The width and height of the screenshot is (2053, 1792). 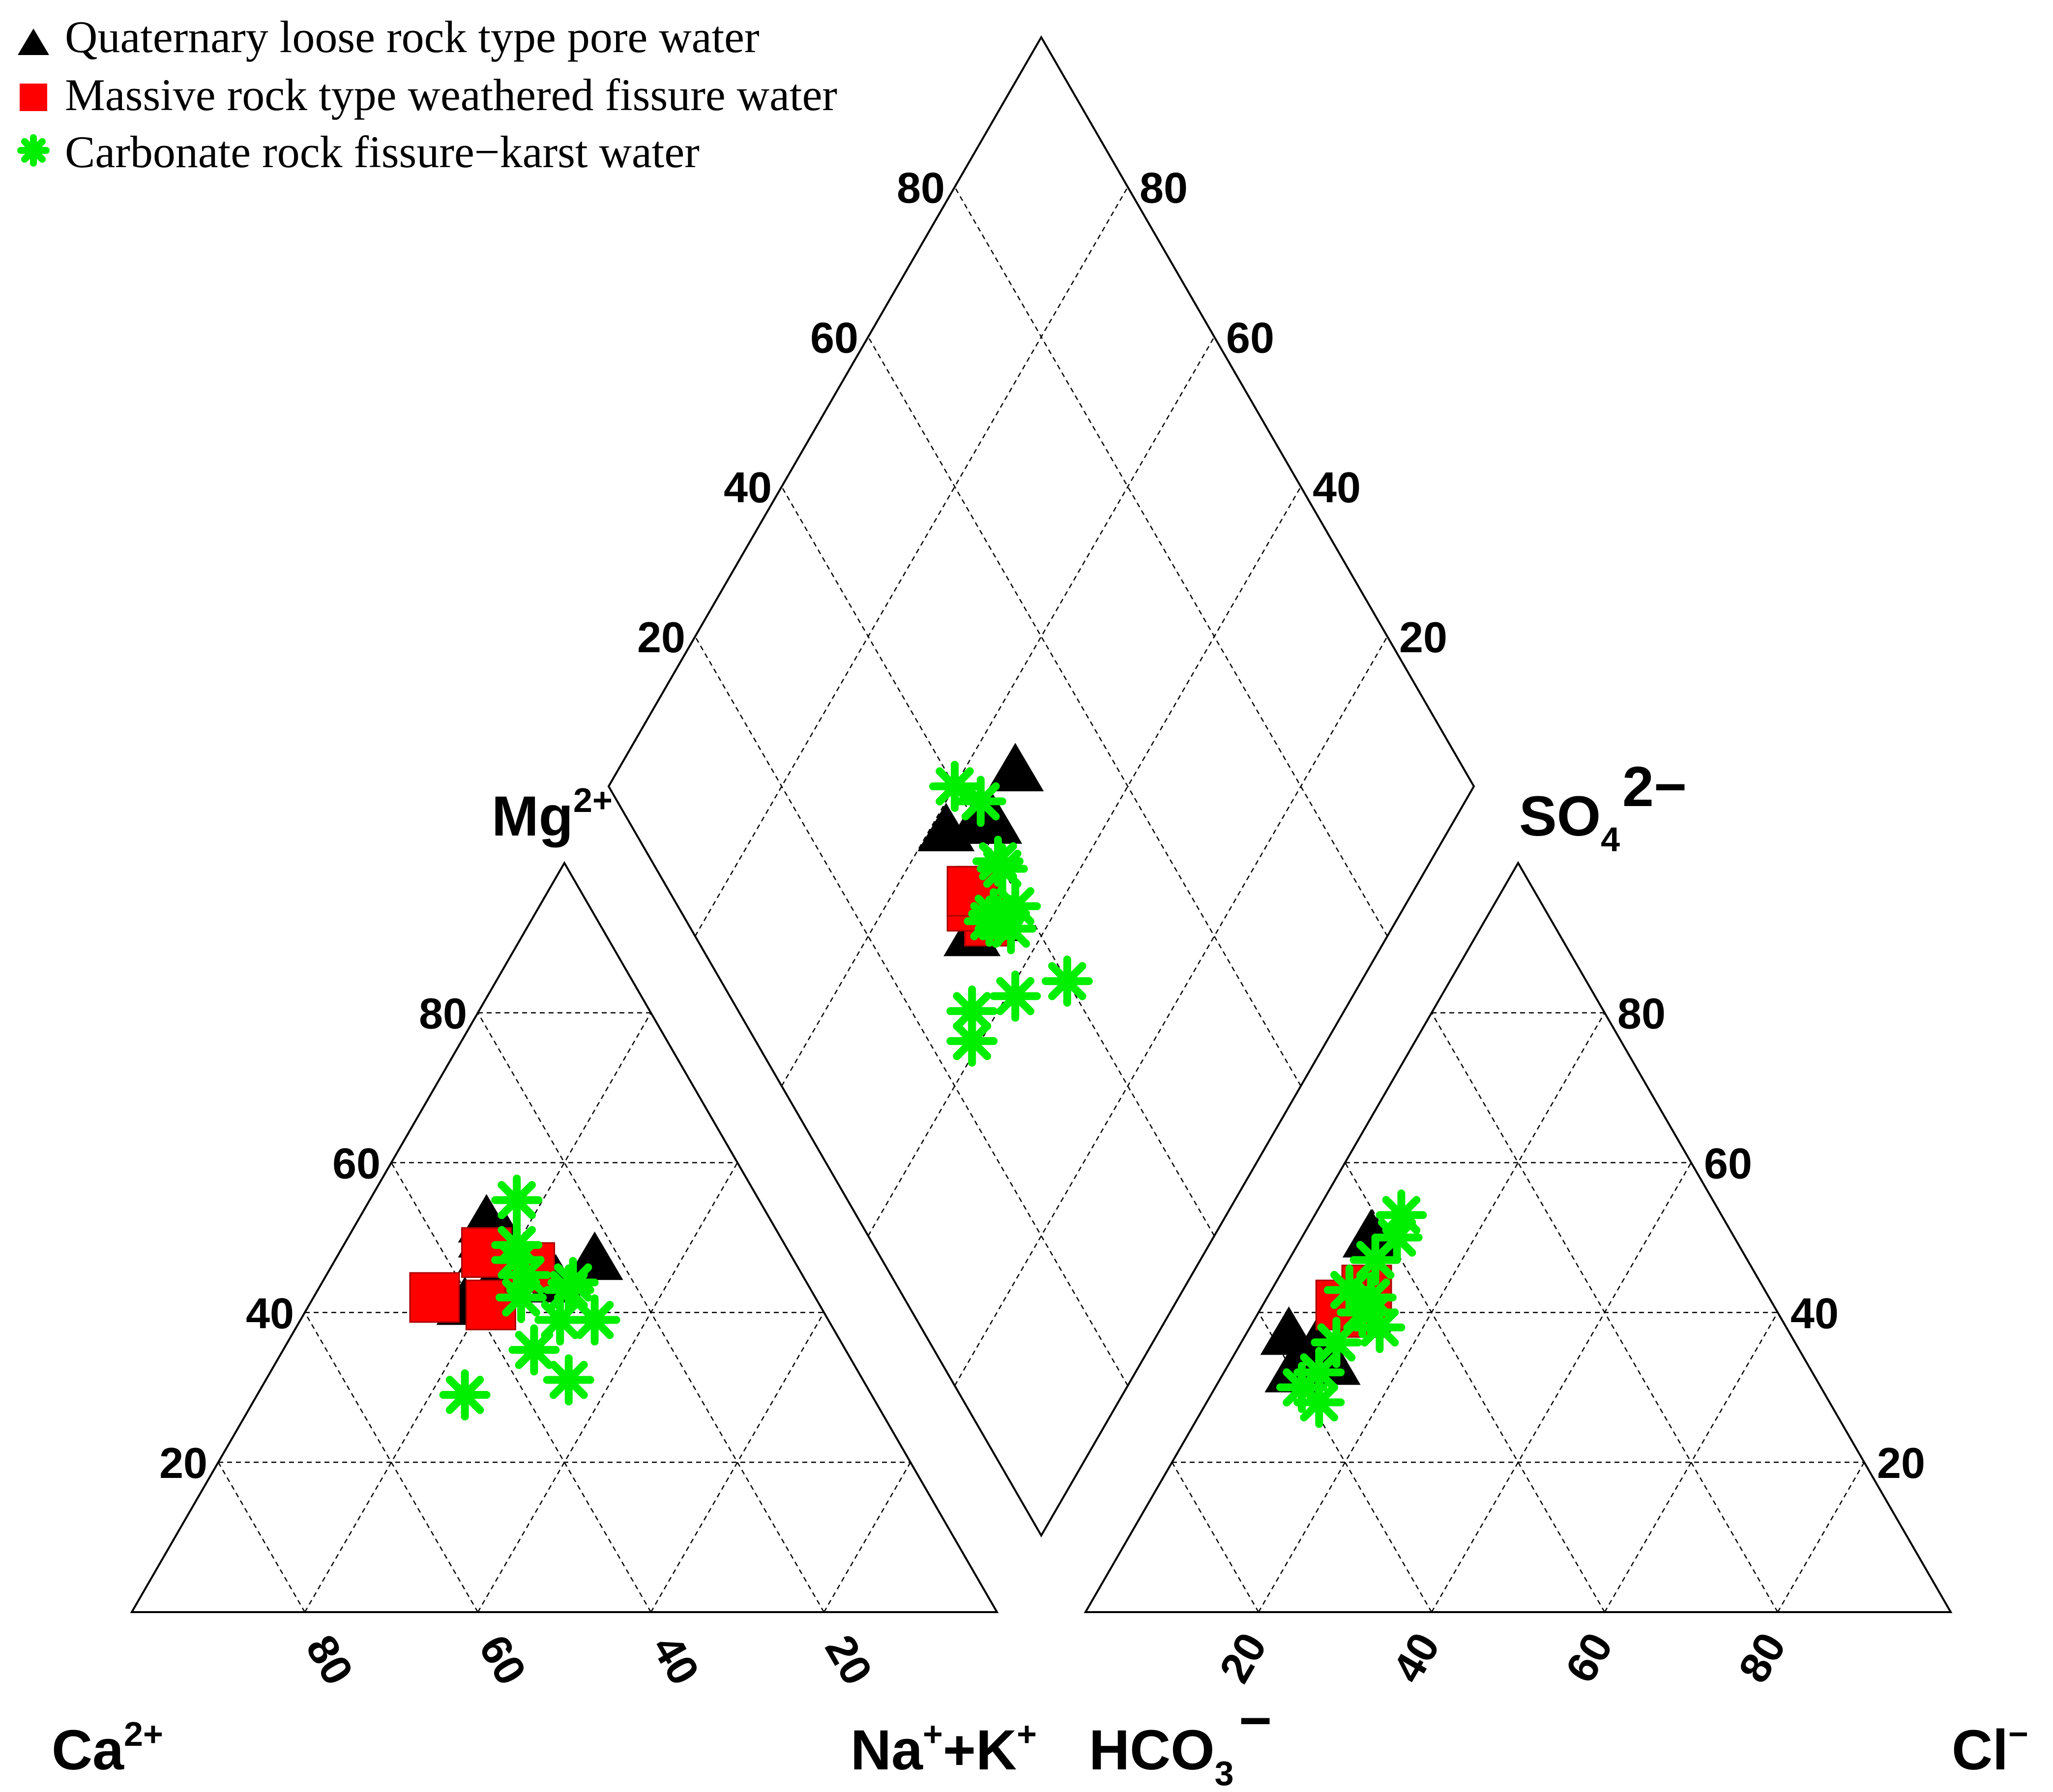 I want to click on hco3-axis-label: HCO3, so click(x=1162, y=1755).